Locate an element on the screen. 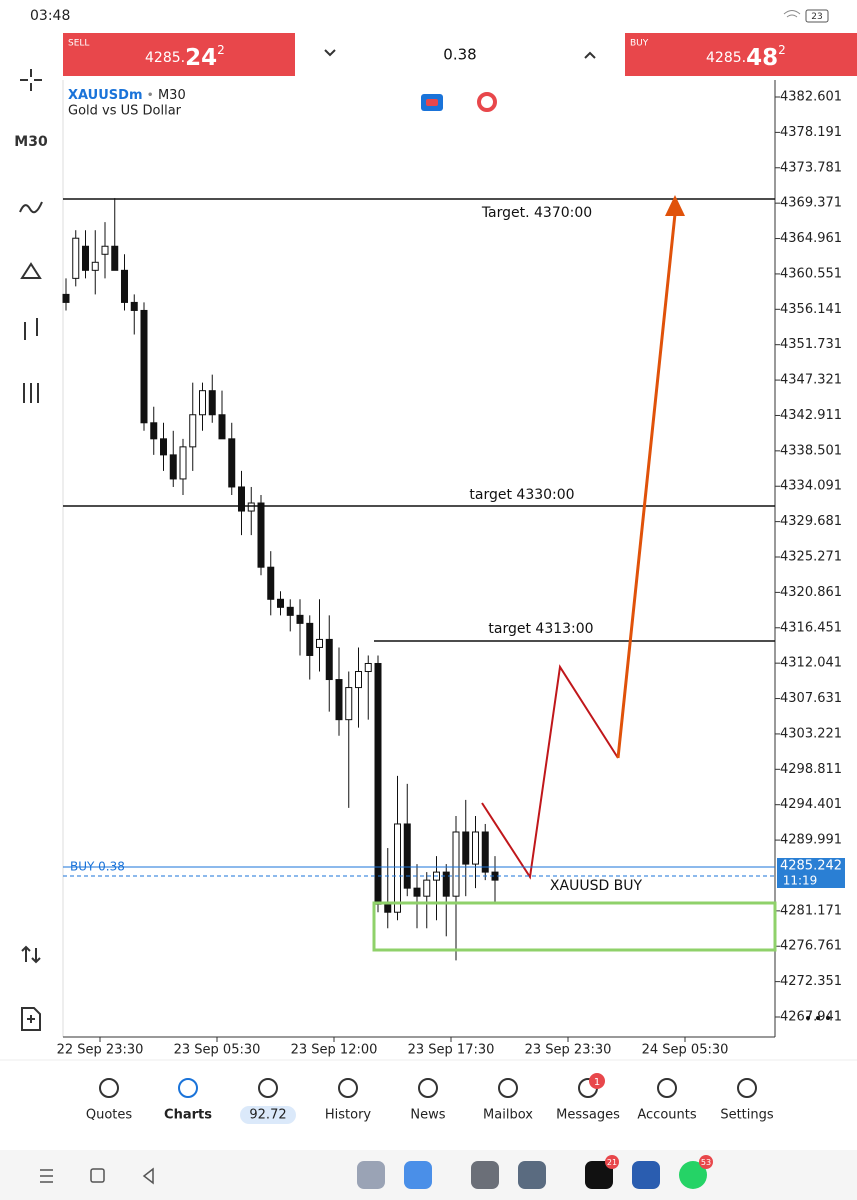 This screenshot has height=1200, width=857. volume-value: 0.38 is located at coordinates (459, 55).